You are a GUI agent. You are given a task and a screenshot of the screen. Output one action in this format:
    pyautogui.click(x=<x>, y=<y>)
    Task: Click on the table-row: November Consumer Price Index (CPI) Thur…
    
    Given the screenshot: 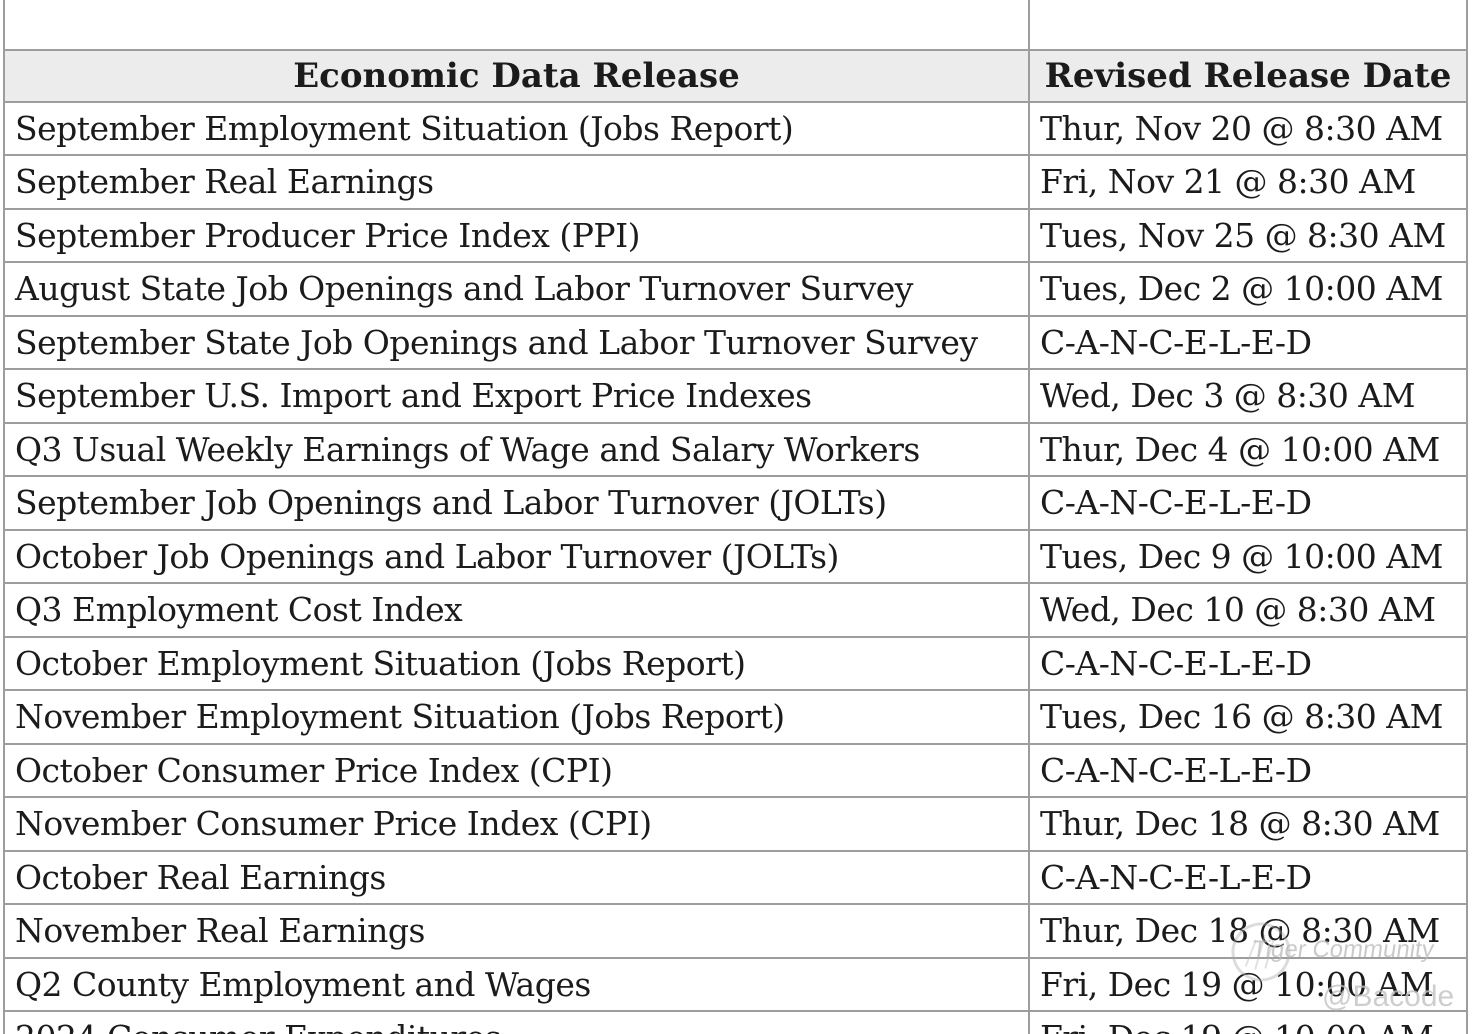 What is the action you would take?
    pyautogui.click(x=735, y=824)
    